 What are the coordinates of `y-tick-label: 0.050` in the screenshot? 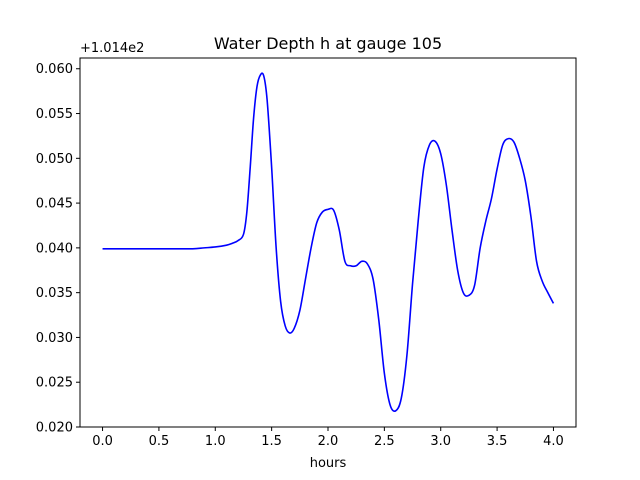 It's located at (54, 159).